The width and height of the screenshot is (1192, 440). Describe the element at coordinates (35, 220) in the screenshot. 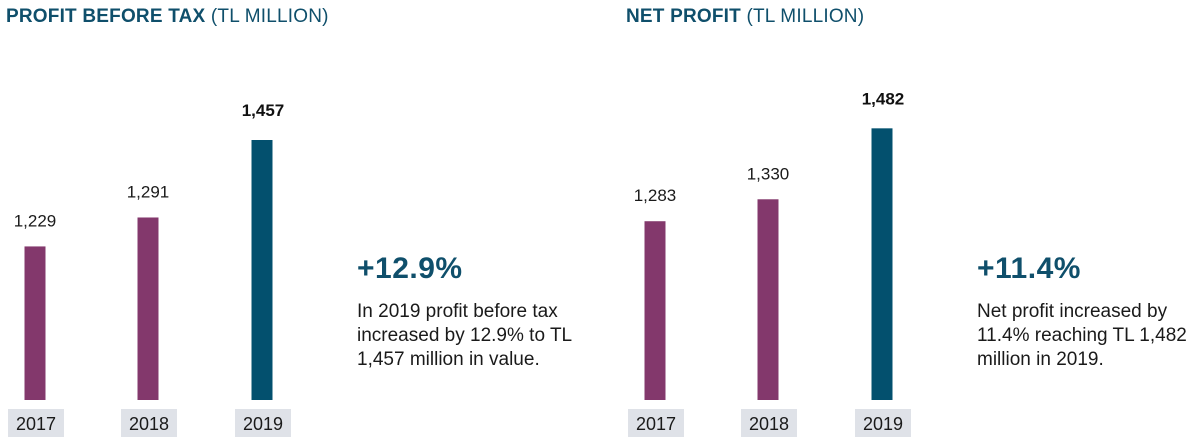

I see `value-label-2017: 1,229` at that location.